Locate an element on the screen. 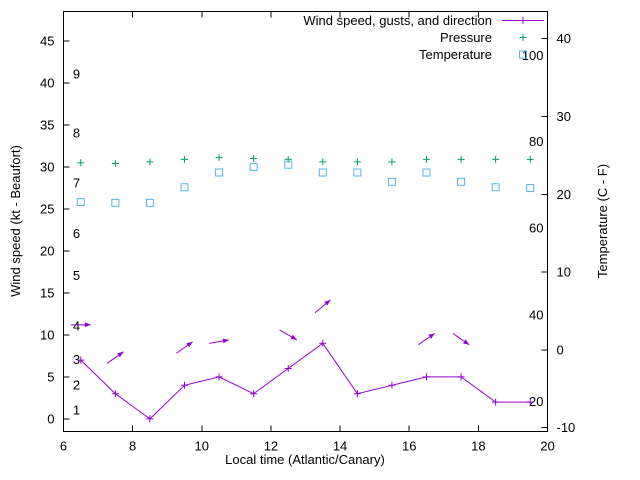 This screenshot has width=640, height=480. y-left-tick-label: 20 is located at coordinates (47, 250).